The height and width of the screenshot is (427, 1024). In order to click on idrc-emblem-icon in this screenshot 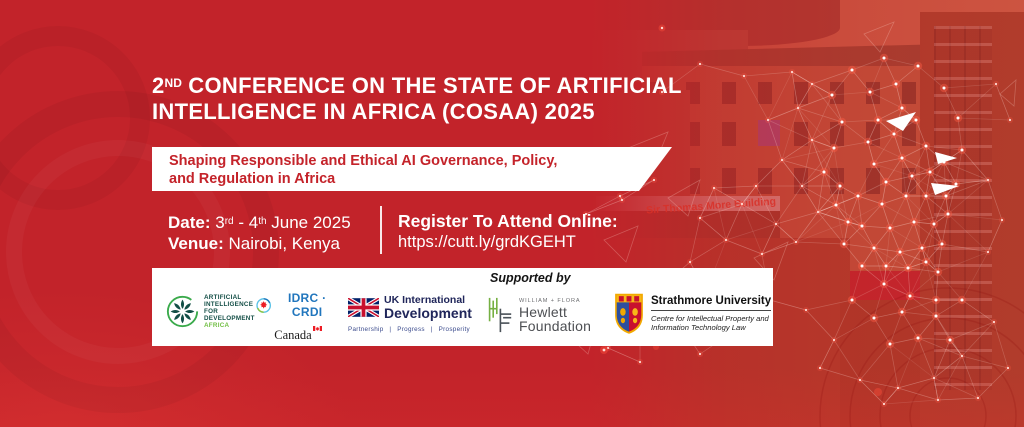, I will do `click(264, 305)`.